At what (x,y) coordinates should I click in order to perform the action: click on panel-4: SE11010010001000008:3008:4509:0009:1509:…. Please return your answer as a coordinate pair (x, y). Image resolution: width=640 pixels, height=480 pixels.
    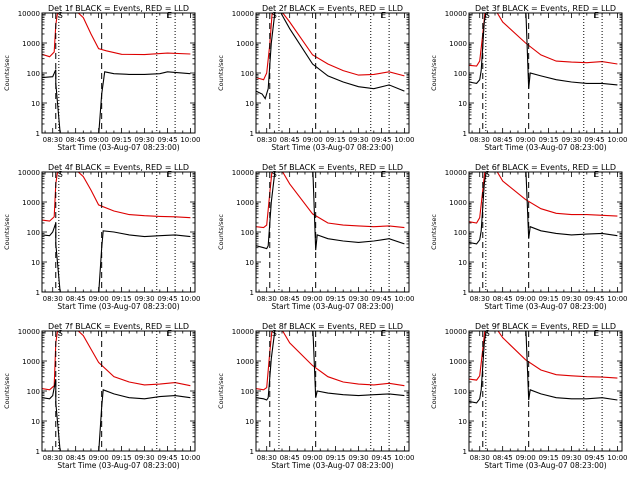
    Looking at the image, I should click on (102, 237).